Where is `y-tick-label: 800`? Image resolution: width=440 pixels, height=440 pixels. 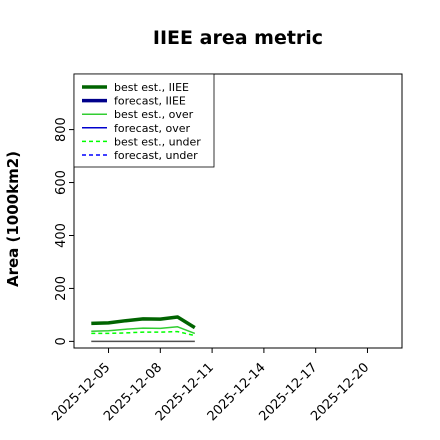
y-tick-label: 800 is located at coordinates (61, 129).